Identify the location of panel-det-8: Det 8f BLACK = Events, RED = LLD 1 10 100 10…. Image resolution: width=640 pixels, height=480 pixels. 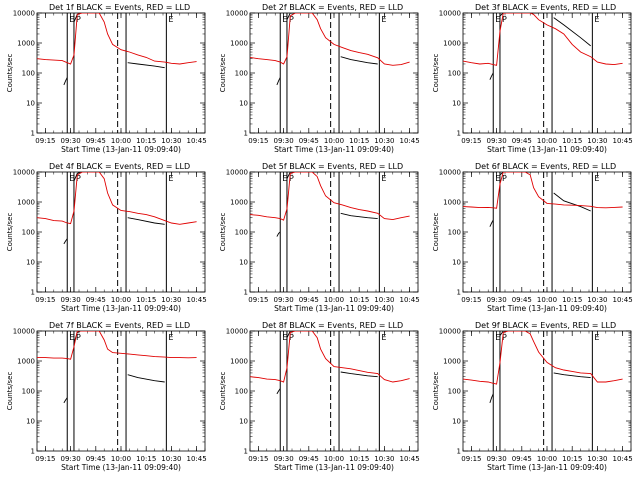
(319, 396).